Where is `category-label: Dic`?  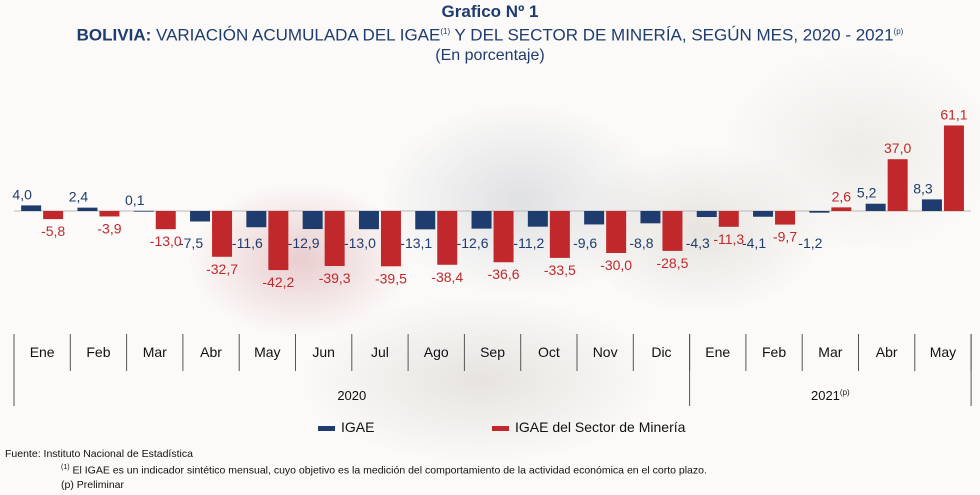
category-label: Dic is located at coordinates (661, 352).